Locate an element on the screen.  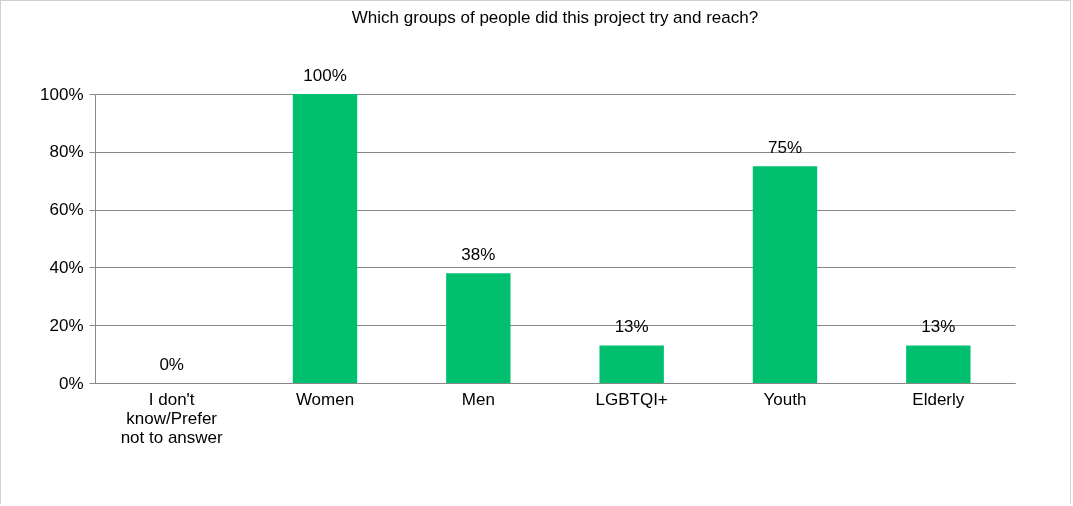
y-tick-label: 60% is located at coordinates (66, 210).